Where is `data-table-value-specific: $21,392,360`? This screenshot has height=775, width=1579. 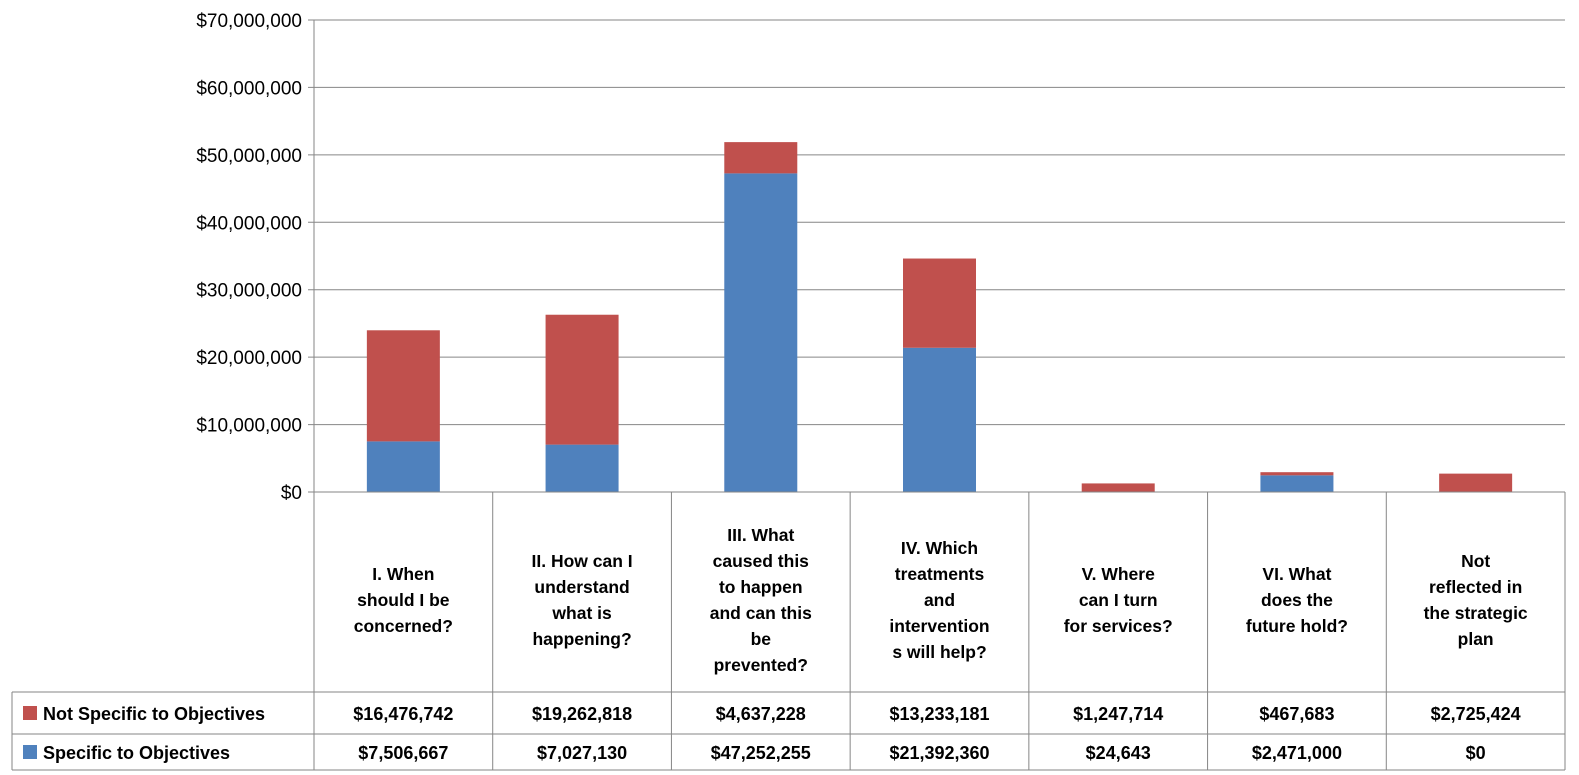
data-table-value-specific: $21,392,360 is located at coordinates (939, 753).